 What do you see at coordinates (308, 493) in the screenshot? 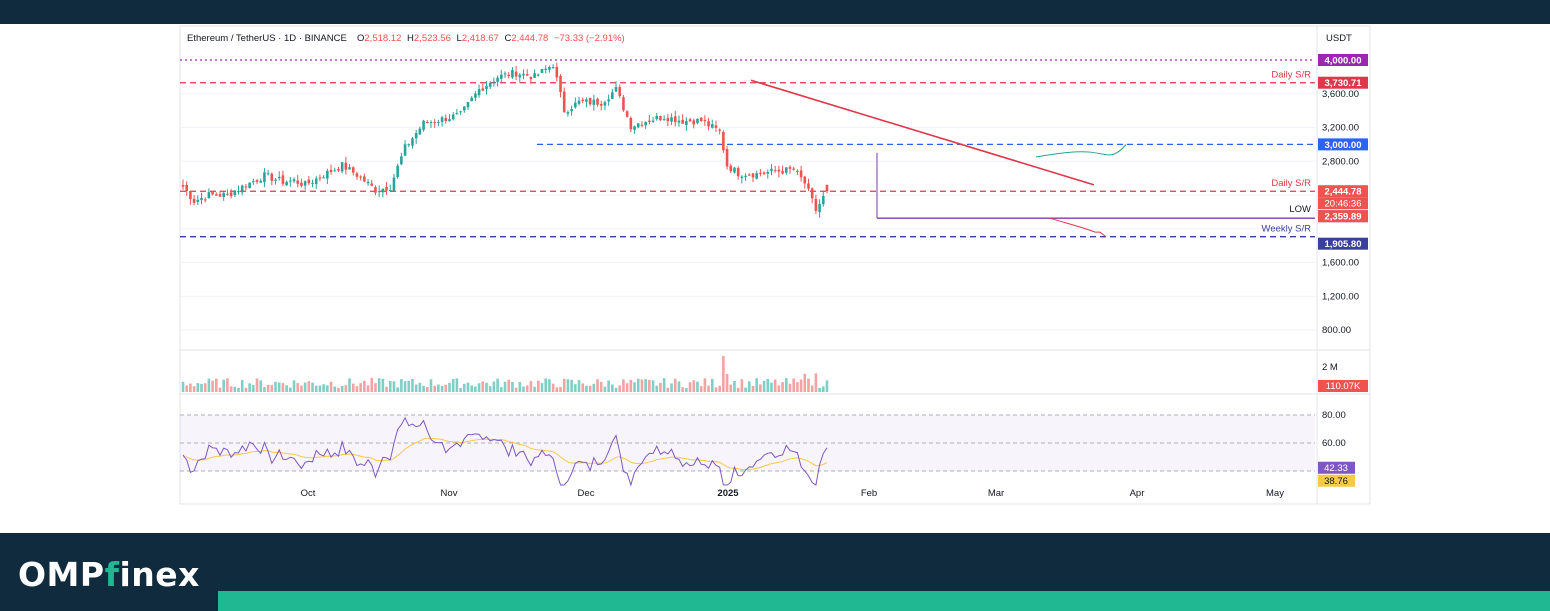
I see `x-tick-label: Oct` at bounding box center [308, 493].